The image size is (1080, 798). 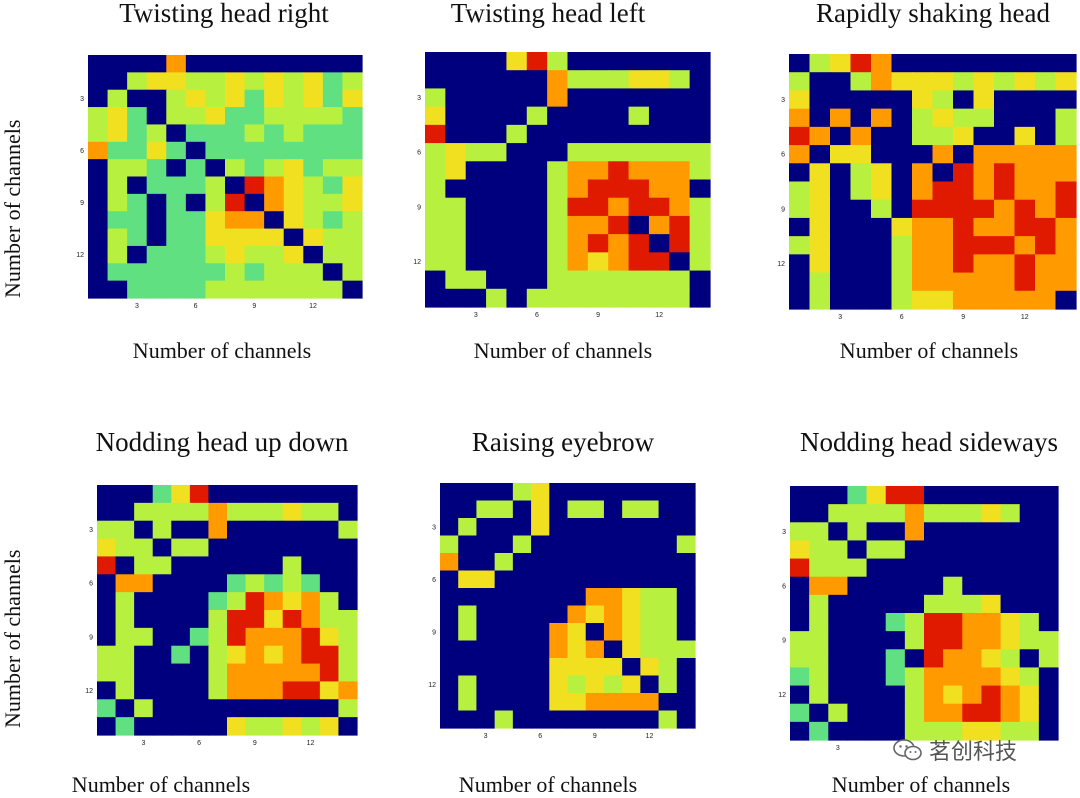 I want to click on y-tick-label: 6, so click(x=82, y=151).